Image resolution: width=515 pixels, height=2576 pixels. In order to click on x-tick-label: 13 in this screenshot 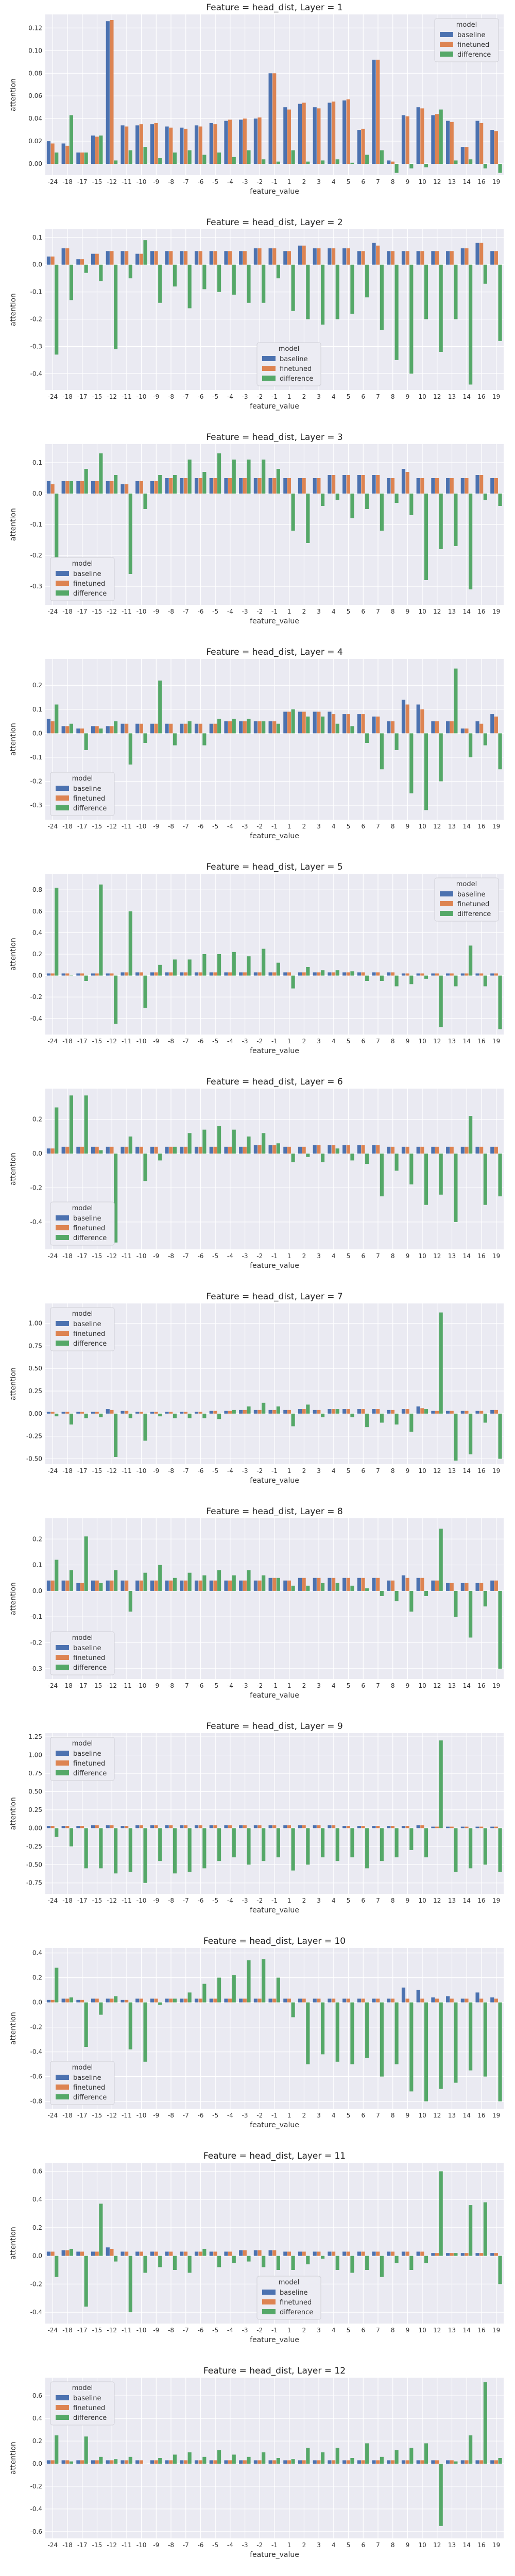, I will do `click(452, 1685)`.